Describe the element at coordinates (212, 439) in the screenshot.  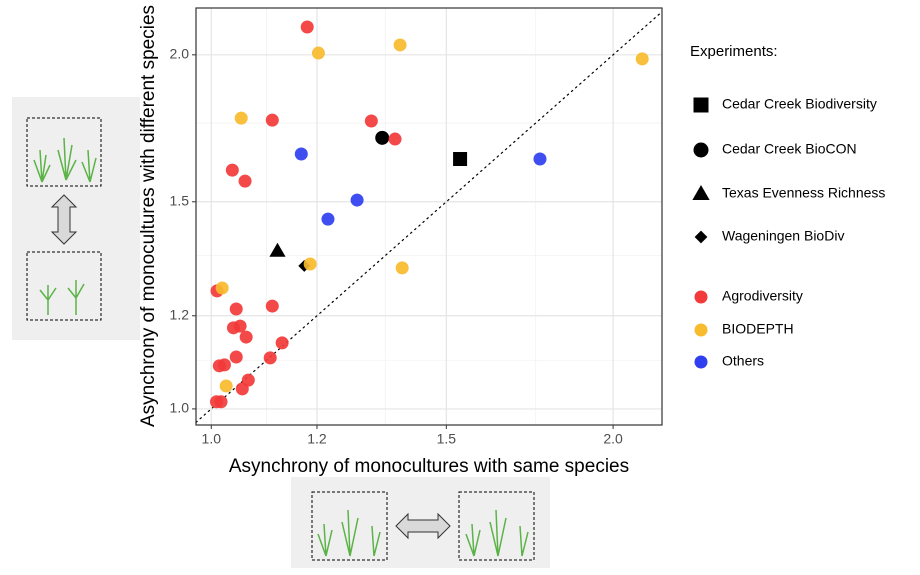
I see `x-tick-label: 1.0` at that location.